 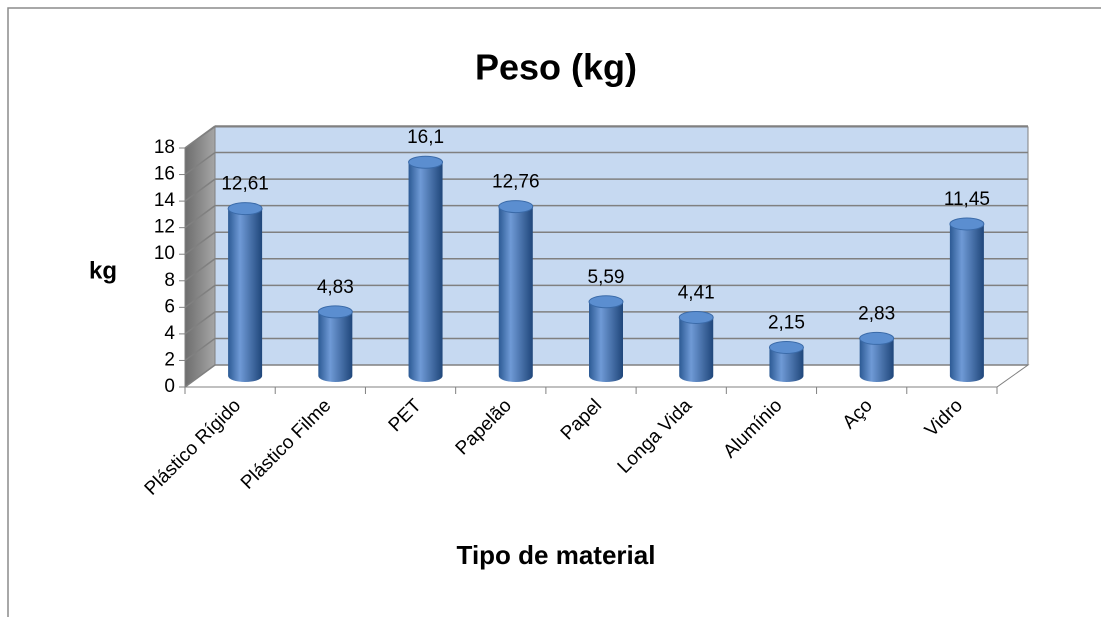 I want to click on y-tick-label: 18, so click(x=164, y=147).